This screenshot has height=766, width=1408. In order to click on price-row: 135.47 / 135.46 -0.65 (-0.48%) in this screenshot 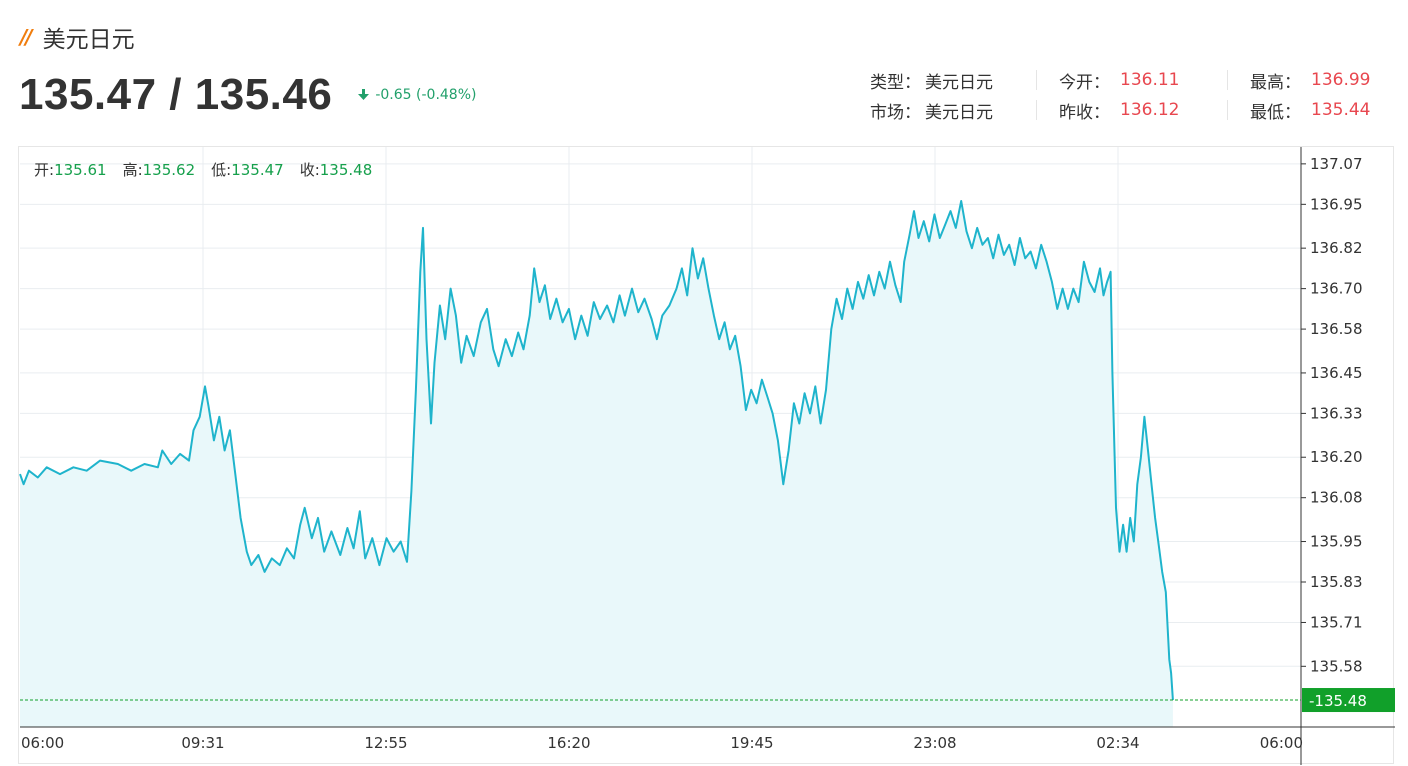, I will do `click(247, 95)`.